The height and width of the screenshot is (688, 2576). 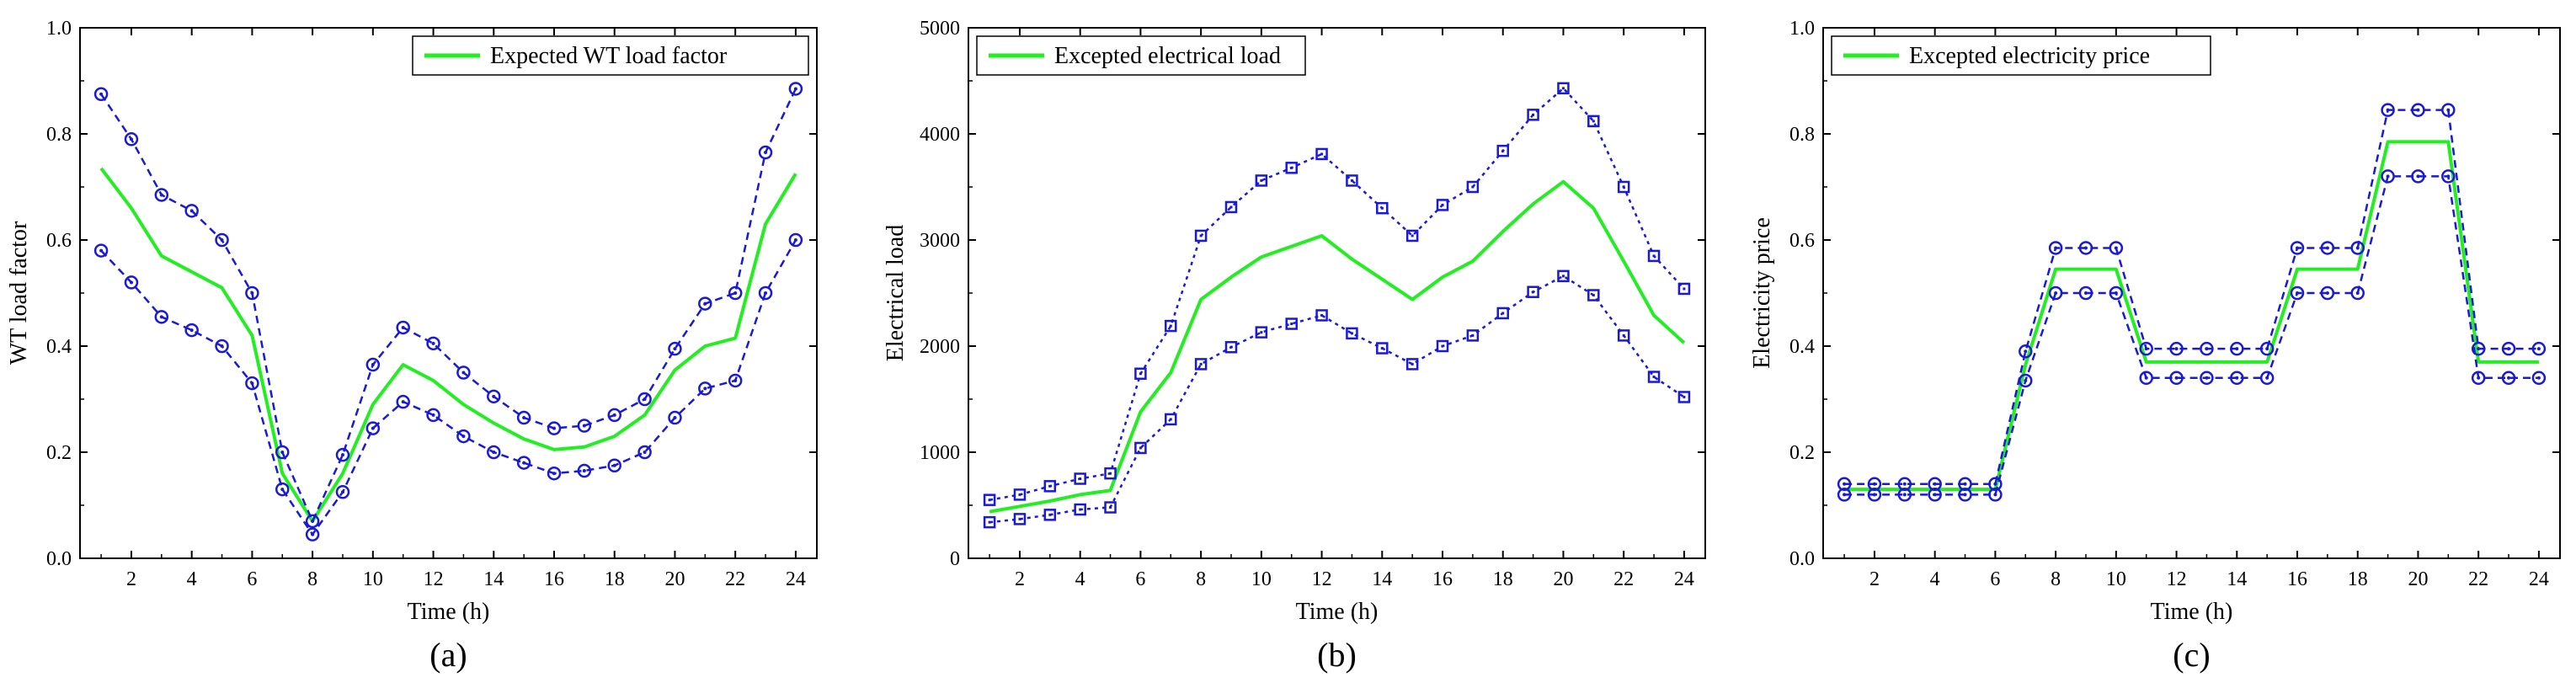 I want to click on x-tick-label: 6, so click(x=252, y=579).